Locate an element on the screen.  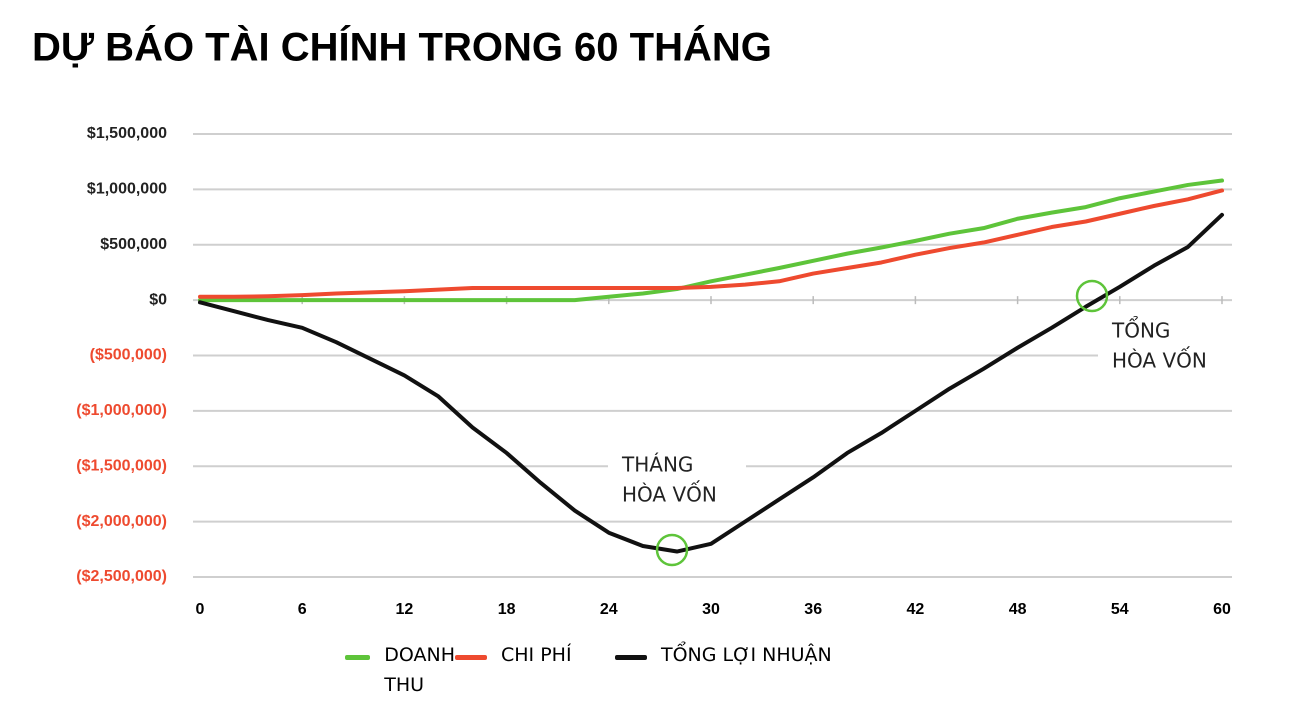
y-tick-label: ($1,000,000) is located at coordinates (121, 410).